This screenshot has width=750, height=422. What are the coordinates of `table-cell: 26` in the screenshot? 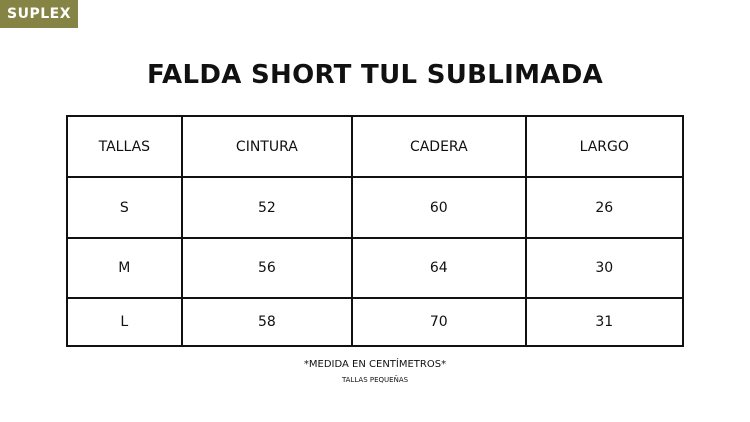 It's located at (604, 207).